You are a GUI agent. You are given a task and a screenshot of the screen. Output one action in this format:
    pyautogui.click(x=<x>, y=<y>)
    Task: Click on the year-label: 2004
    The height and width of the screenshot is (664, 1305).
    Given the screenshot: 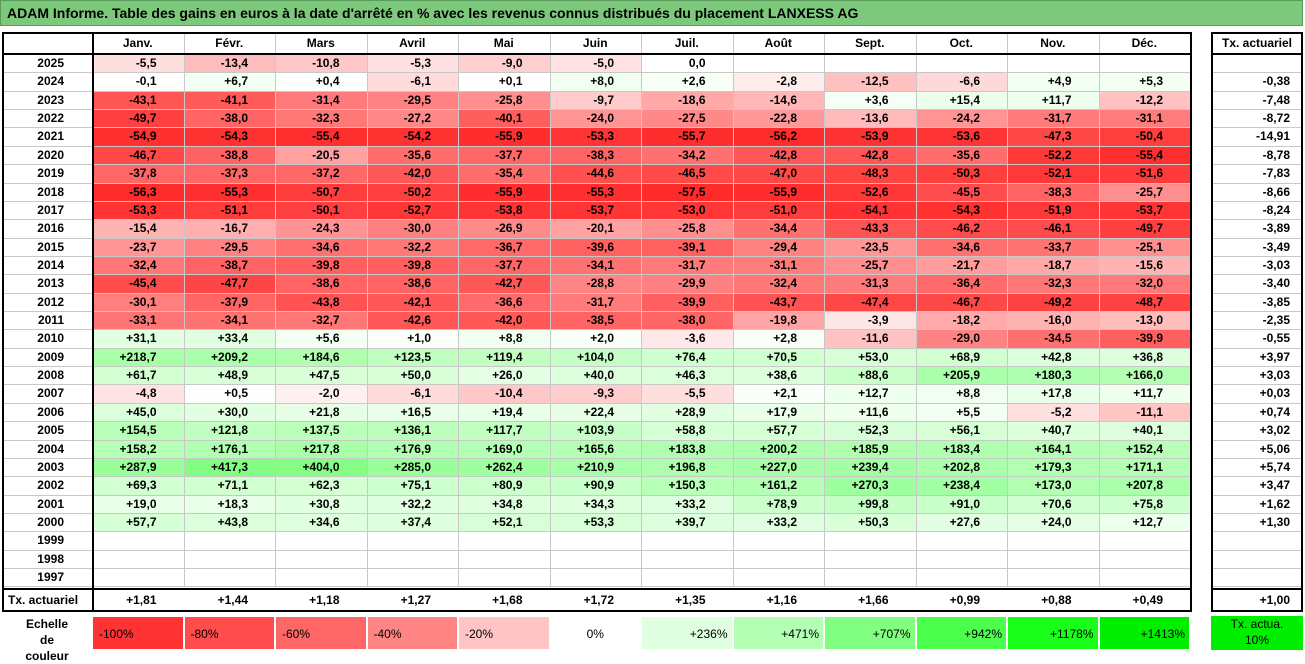 What is the action you would take?
    pyautogui.click(x=50, y=448)
    